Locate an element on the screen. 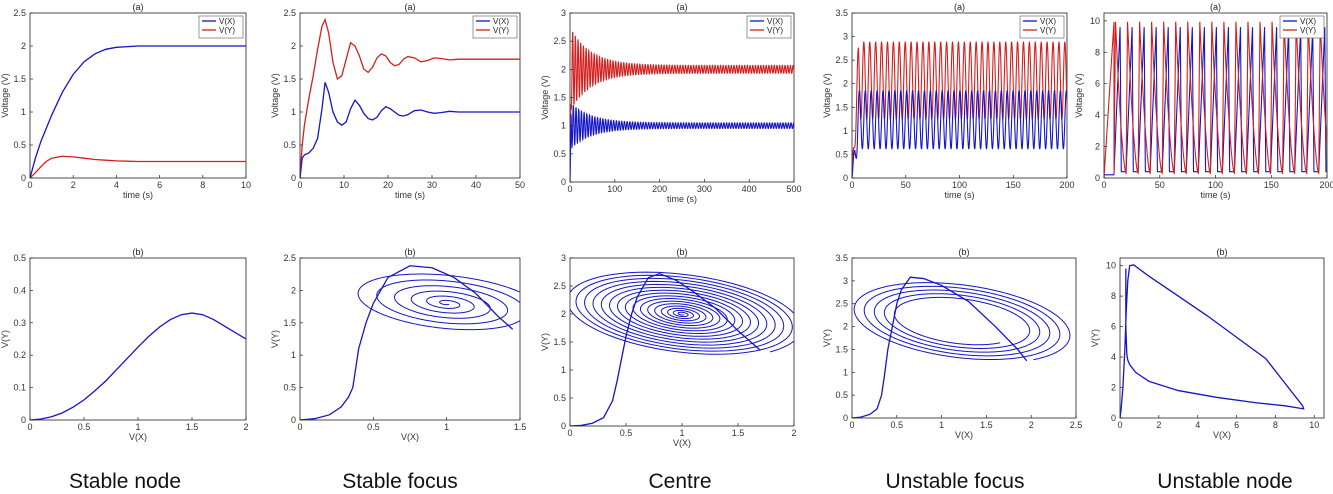 This screenshot has height=494, width=1333. x-tick-label: 8 is located at coordinates (202, 185).